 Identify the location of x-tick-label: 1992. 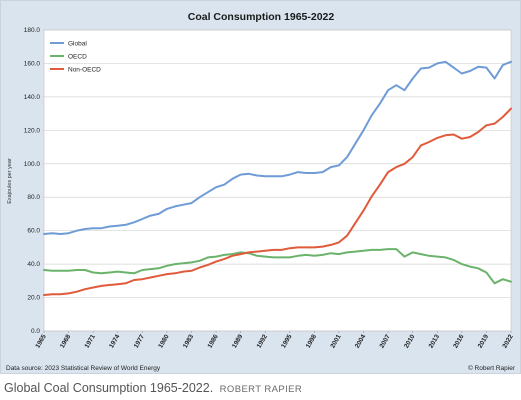
(262, 341).